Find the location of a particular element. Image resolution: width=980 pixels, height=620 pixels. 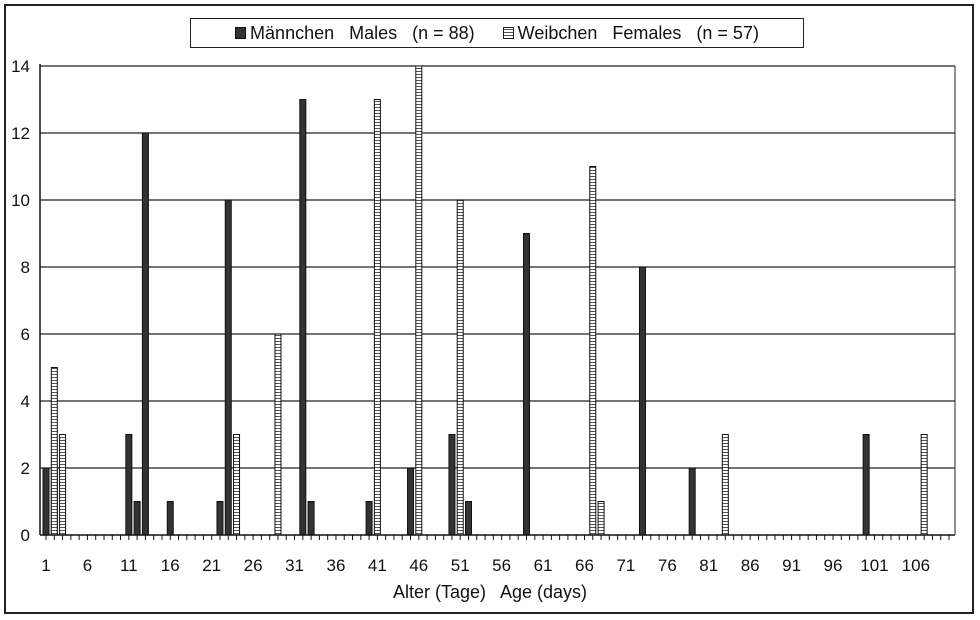

x-tick-label: 101 is located at coordinates (874, 565).